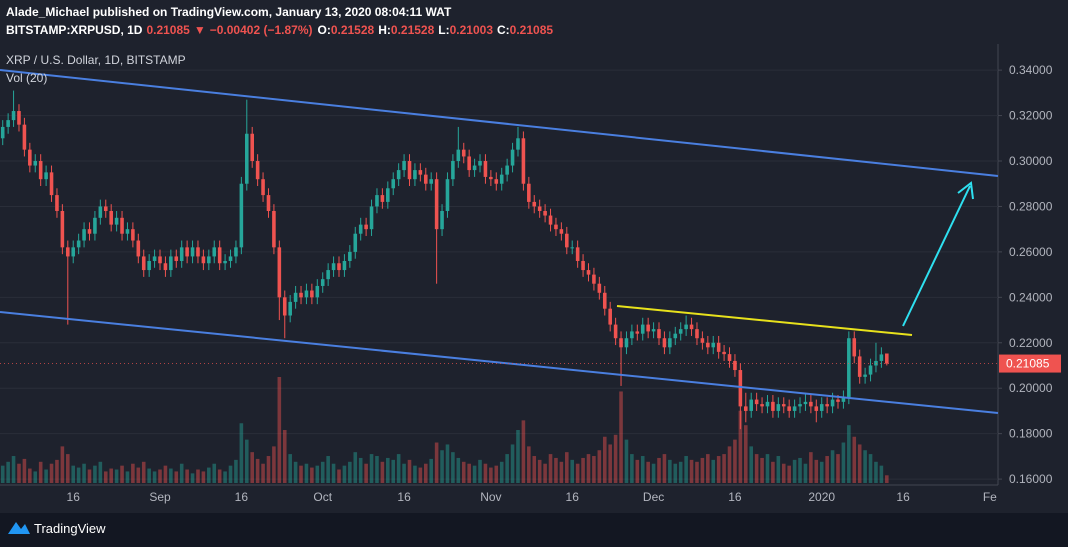 This screenshot has width=1068, height=547. What do you see at coordinates (200, 30) in the screenshot?
I see `direction: ▼` at bounding box center [200, 30].